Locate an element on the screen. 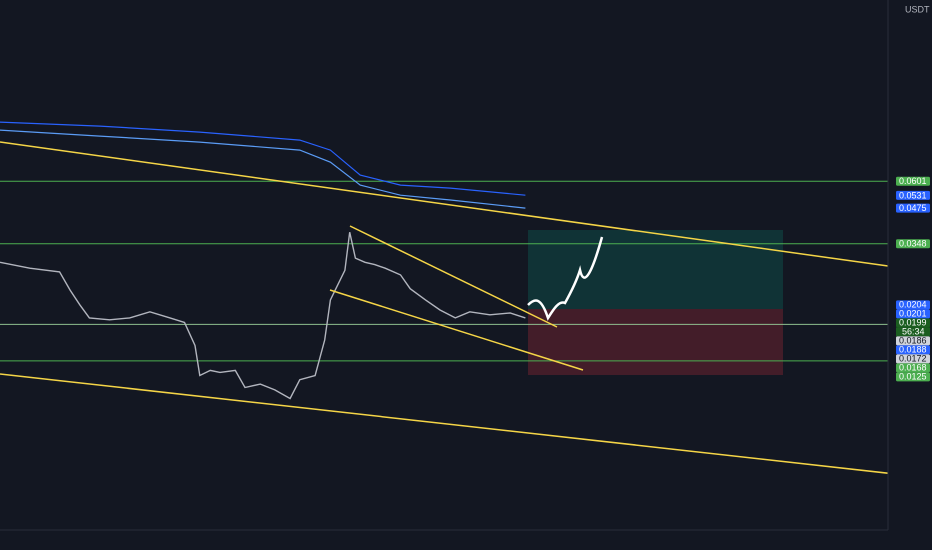 Image resolution: width=932 pixels, height=550 pixels. price-label: 0.0475 is located at coordinates (913, 208).